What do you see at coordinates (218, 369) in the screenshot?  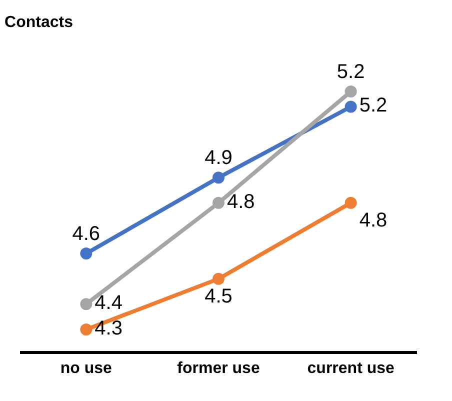 I see `x-tick-label: former use` at bounding box center [218, 369].